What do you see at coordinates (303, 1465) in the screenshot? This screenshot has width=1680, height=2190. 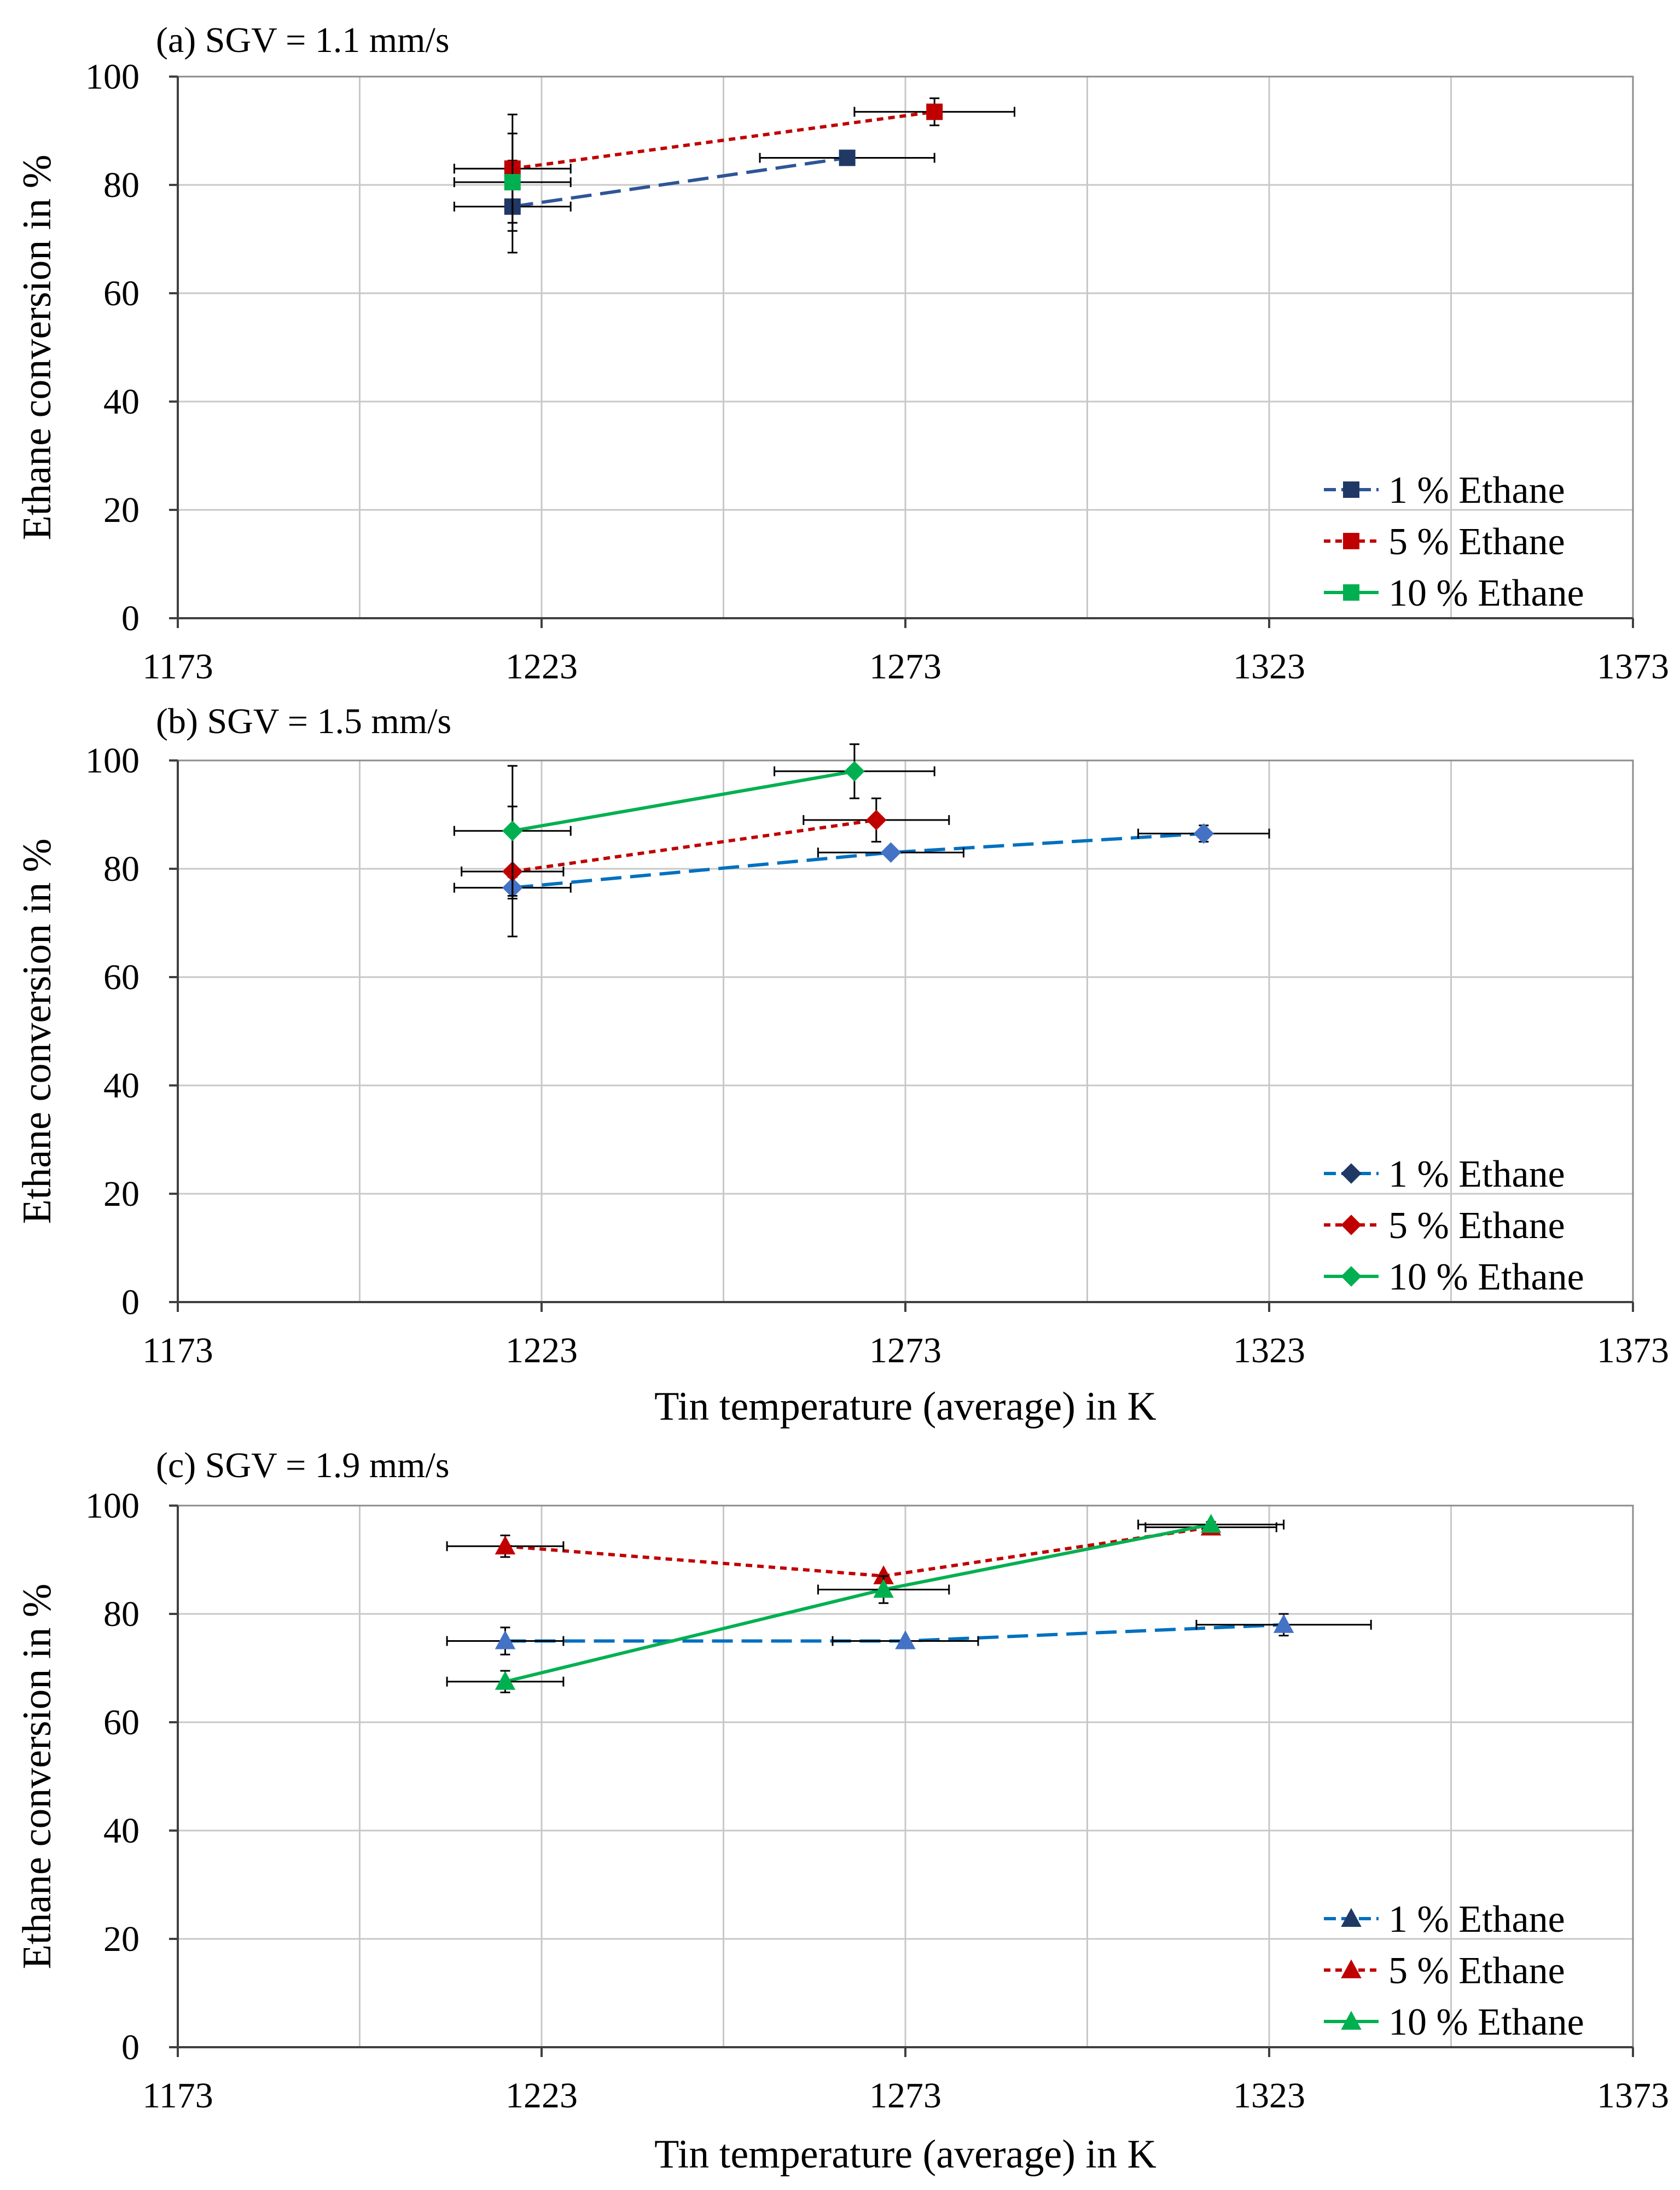 I see `panel-title: (c) SGV = 1.9 mm/s` at bounding box center [303, 1465].